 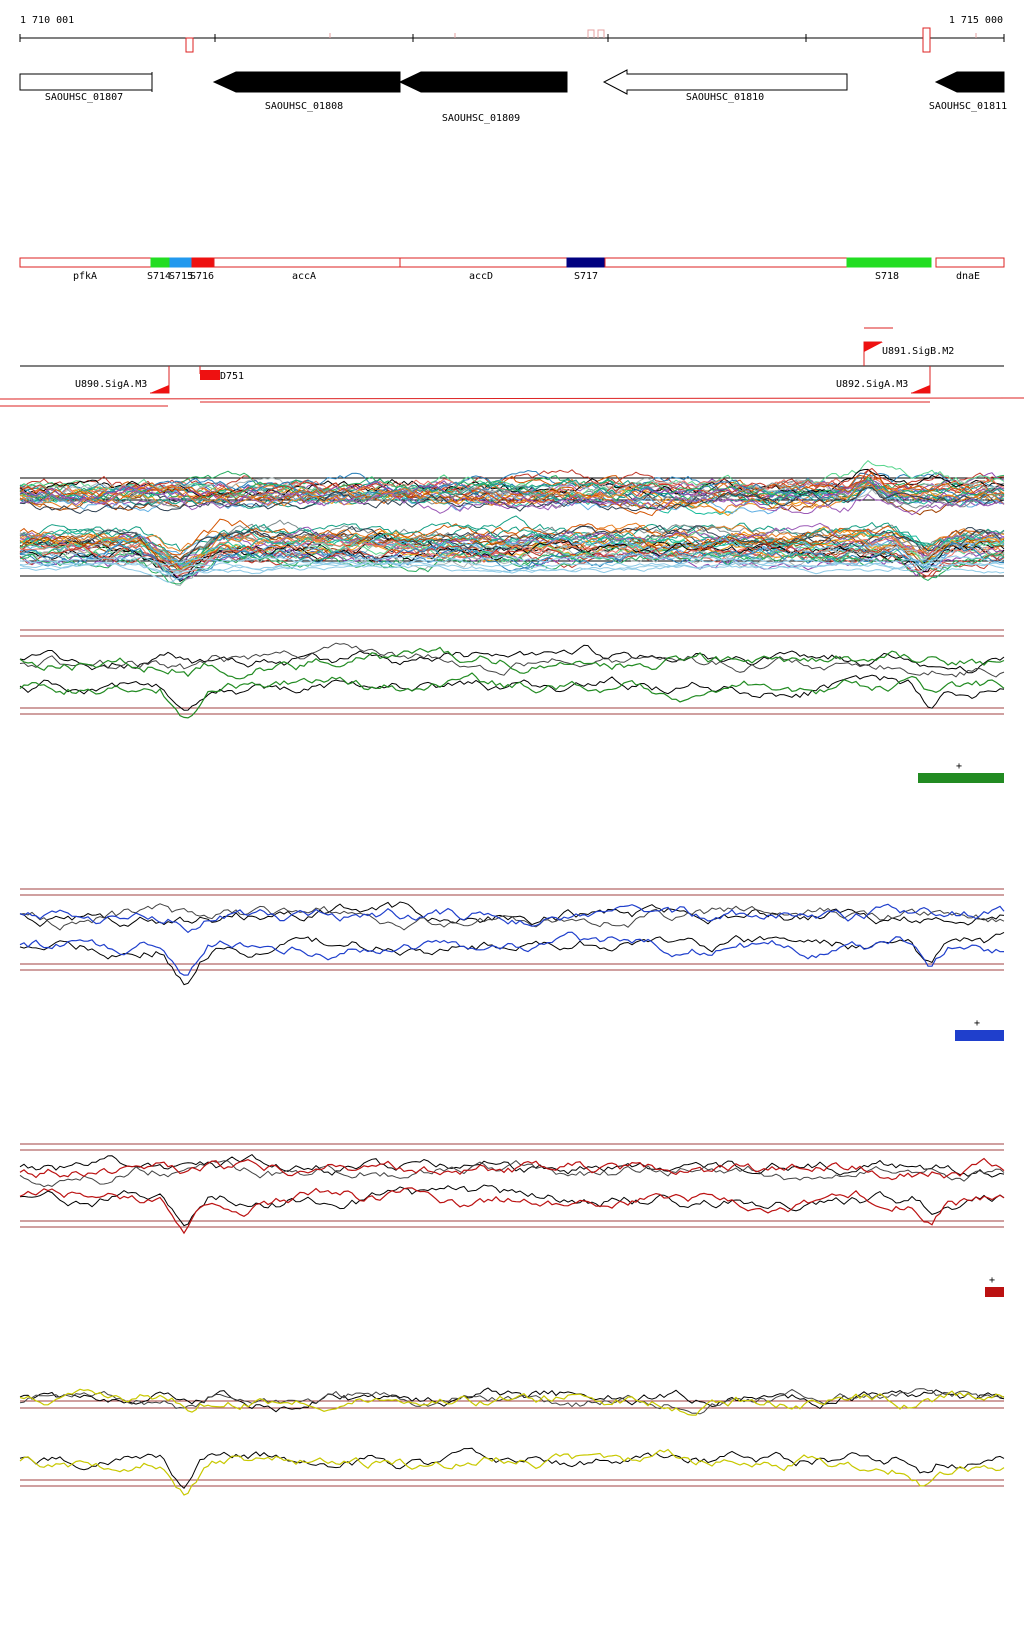 What do you see at coordinates (586, 262) in the screenshot?
I see `segment-s717` at bounding box center [586, 262].